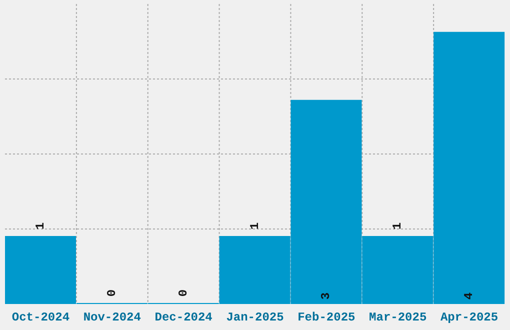 The width and height of the screenshot is (510, 330). I want to click on x-tick-label: Jan-2025, so click(255, 317).